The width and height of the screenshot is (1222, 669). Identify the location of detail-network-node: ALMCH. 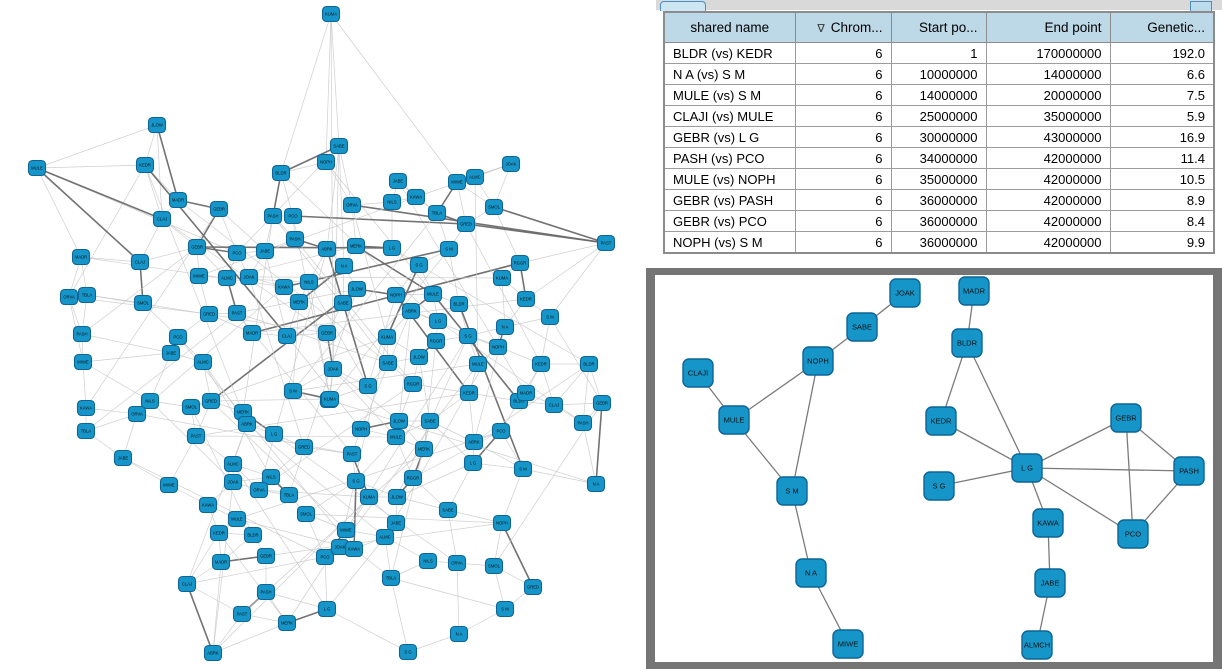
(1037, 645).